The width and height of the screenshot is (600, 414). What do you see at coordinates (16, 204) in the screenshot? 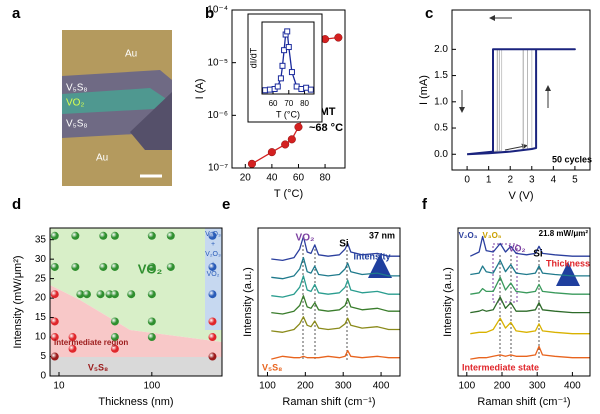
I see `panel-letter: d` at bounding box center [16, 204].